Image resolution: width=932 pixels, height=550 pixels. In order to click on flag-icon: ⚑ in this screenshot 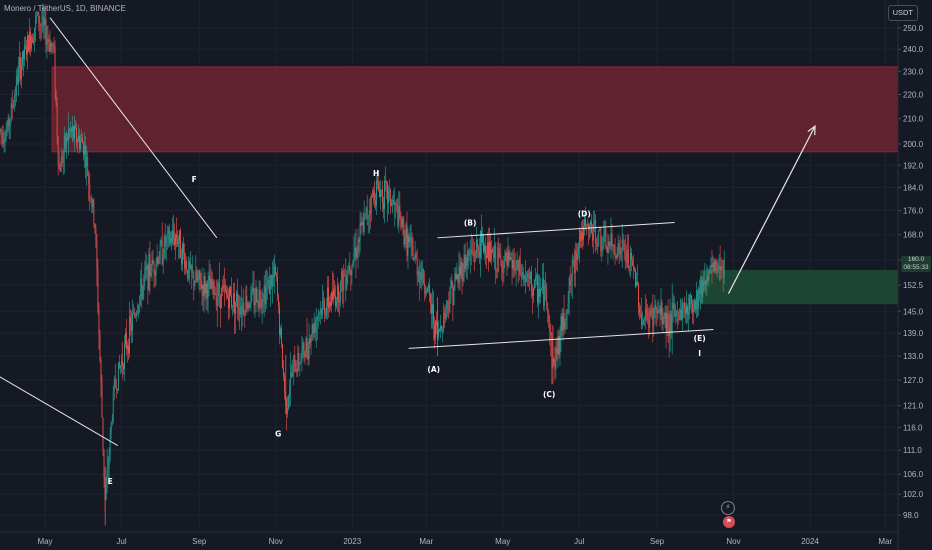, I will do `click(729, 522)`.